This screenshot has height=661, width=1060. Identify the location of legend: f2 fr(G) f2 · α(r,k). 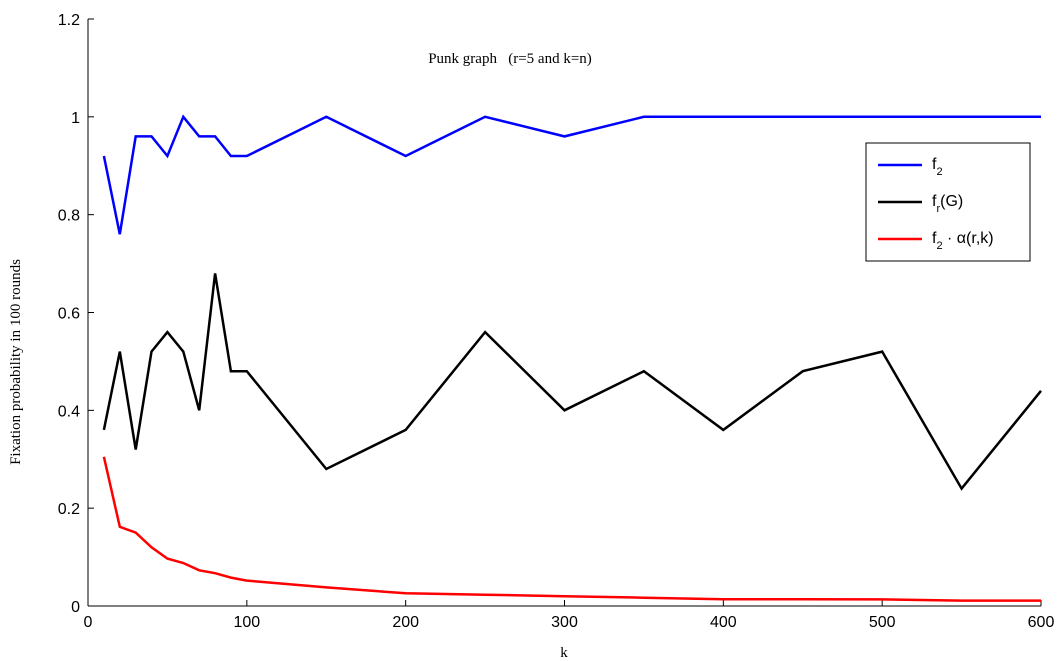
(948, 202).